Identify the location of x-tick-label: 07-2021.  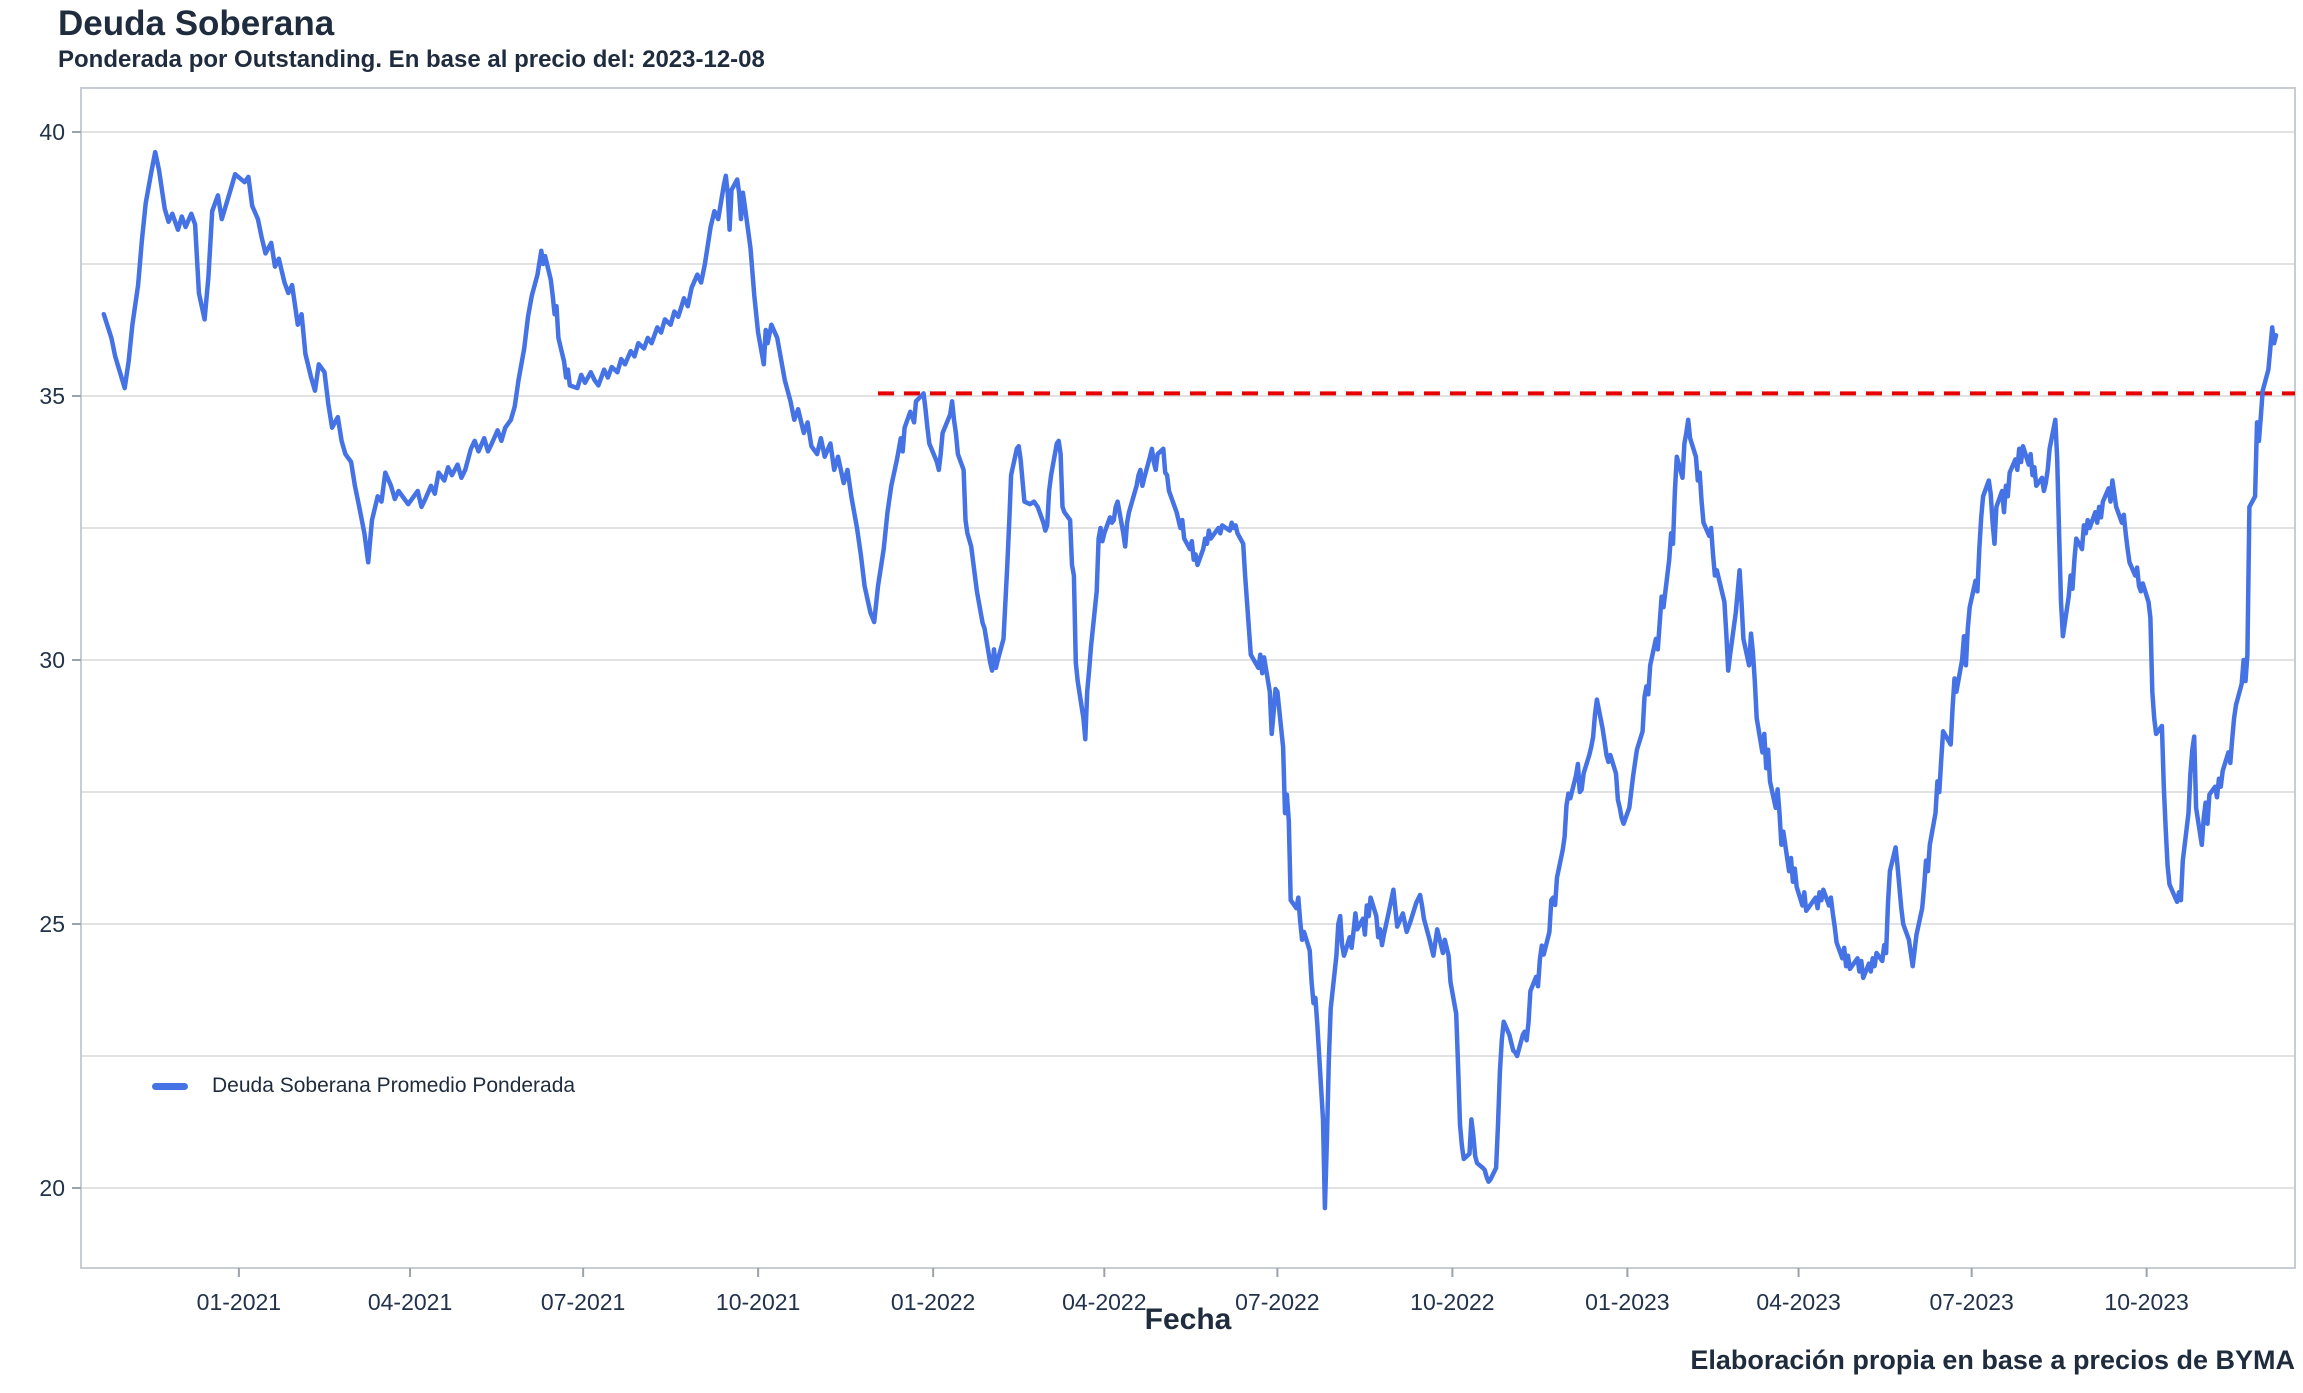
(583, 1302).